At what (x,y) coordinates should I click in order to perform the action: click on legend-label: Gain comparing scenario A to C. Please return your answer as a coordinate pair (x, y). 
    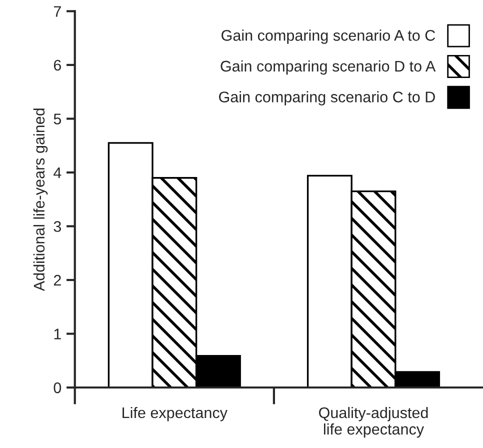
    Looking at the image, I should click on (329, 37).